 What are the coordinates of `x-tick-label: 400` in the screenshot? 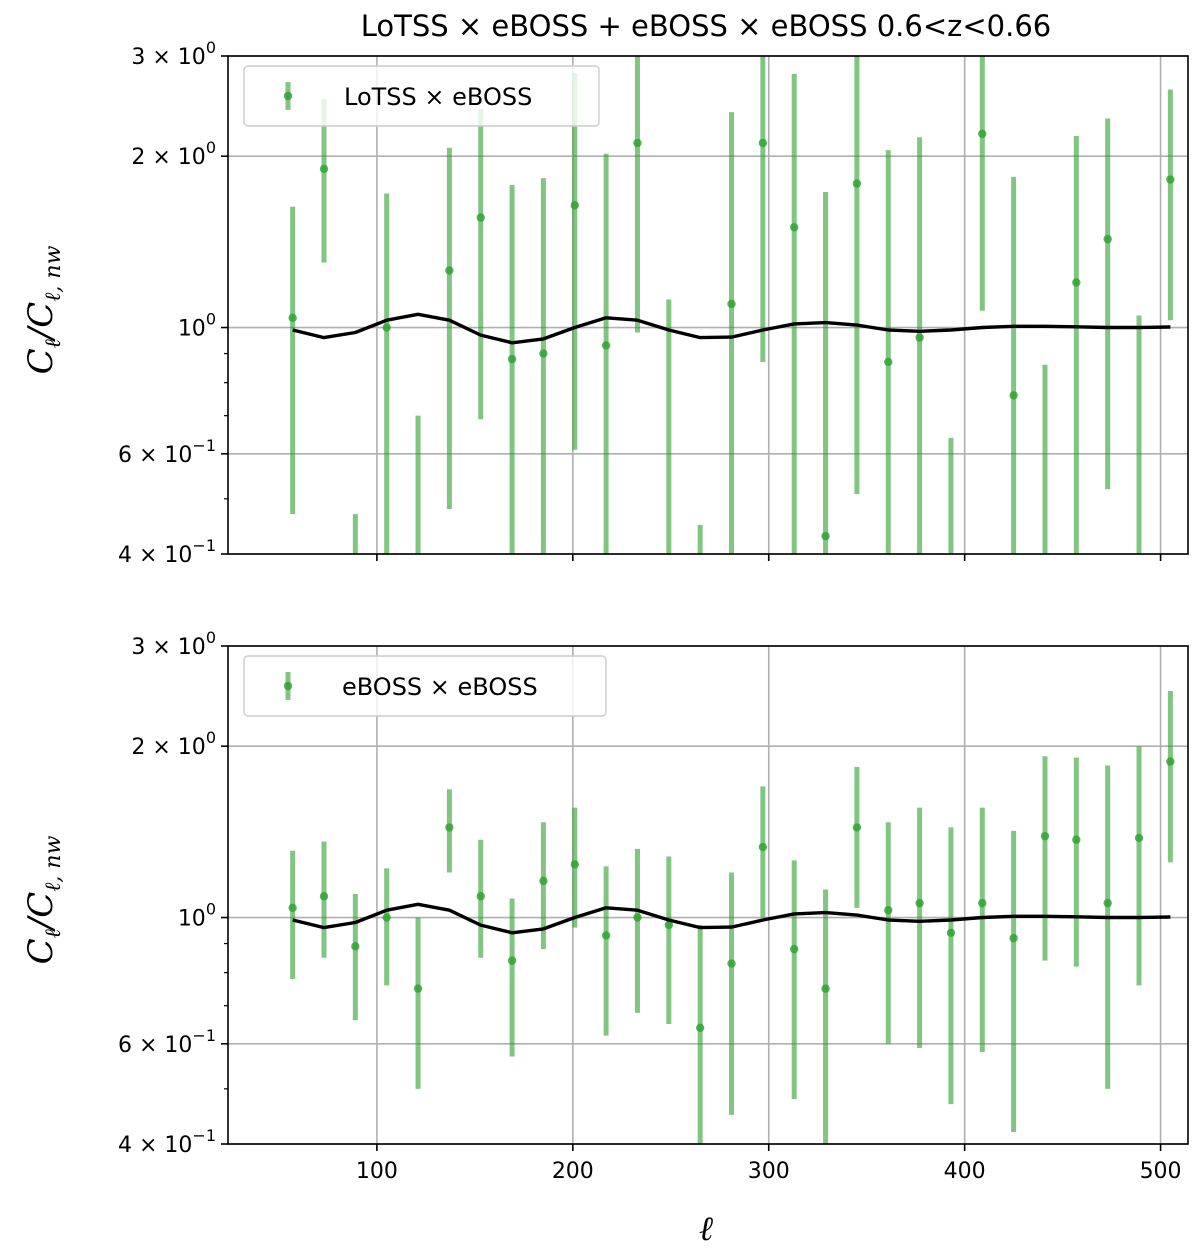 It's located at (965, 1171).